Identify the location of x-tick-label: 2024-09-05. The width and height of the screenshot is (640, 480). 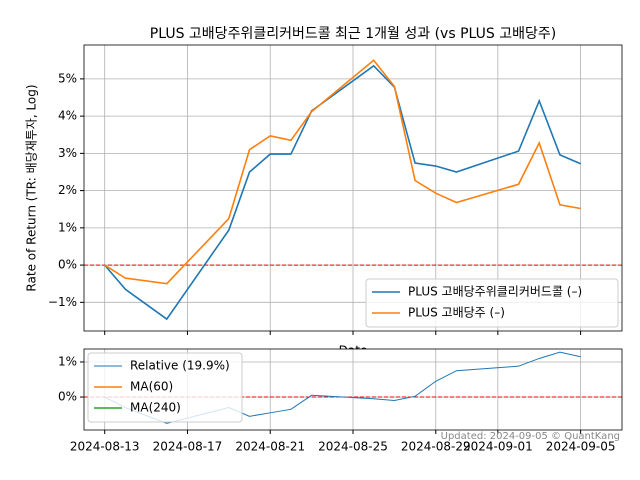
(581, 447).